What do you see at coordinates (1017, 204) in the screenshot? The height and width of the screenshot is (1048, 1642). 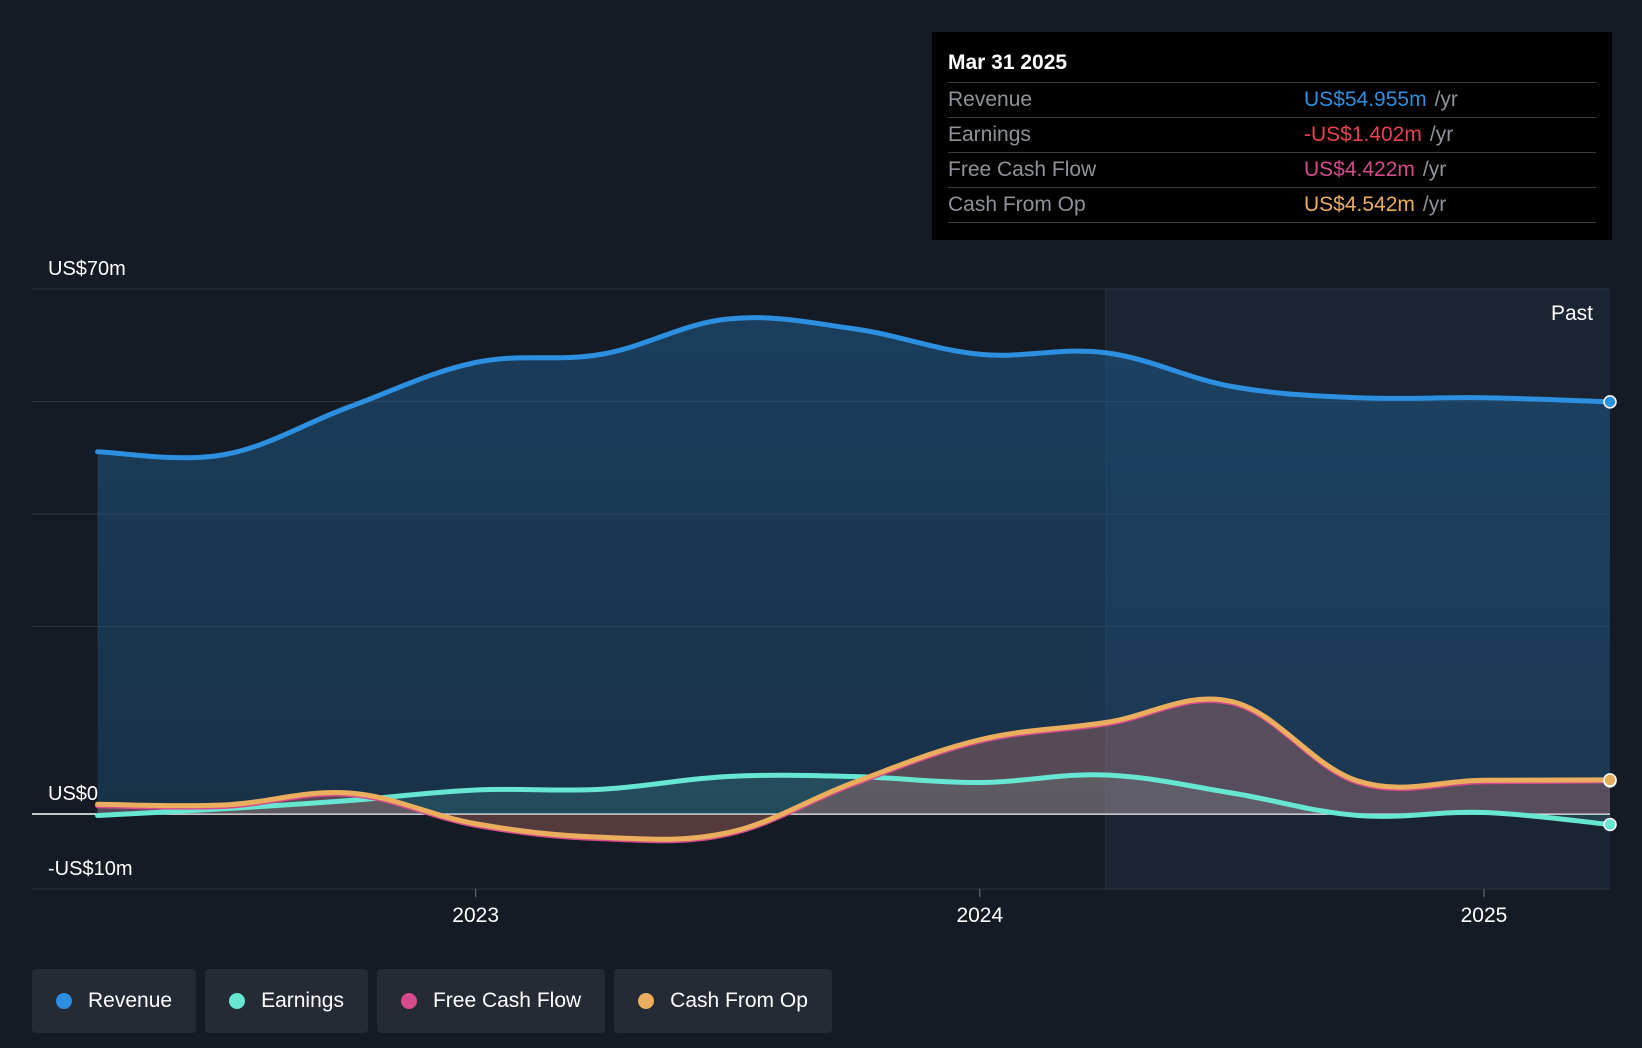 I see `tooltip-label: Cash From Op` at bounding box center [1017, 204].